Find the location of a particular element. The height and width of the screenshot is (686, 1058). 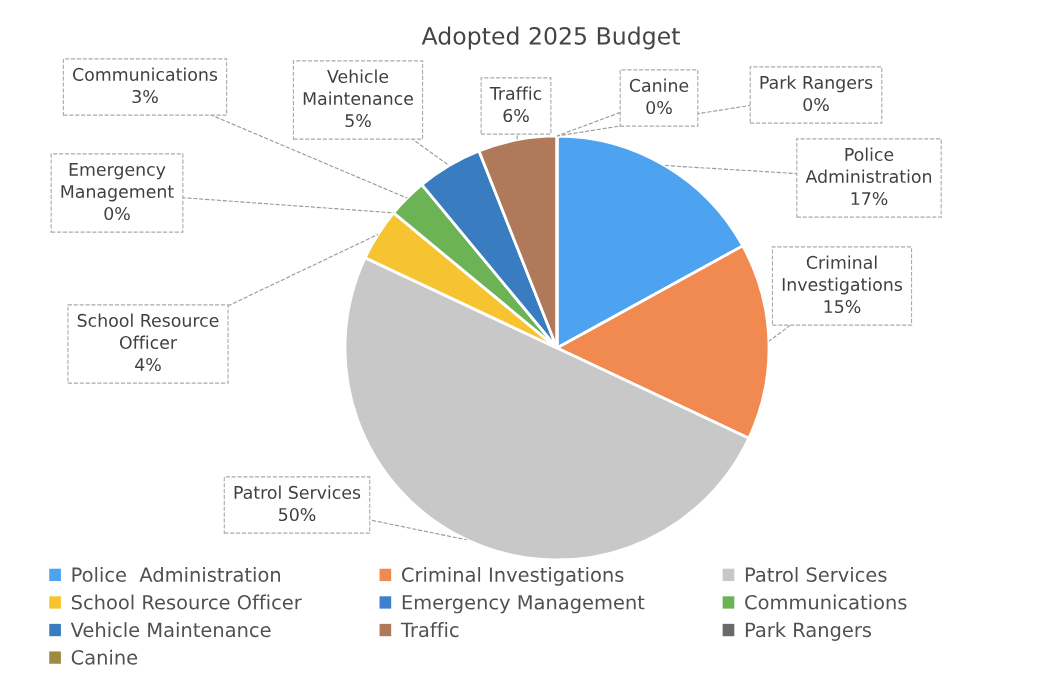

slice-label: Communications is located at coordinates (145, 74).